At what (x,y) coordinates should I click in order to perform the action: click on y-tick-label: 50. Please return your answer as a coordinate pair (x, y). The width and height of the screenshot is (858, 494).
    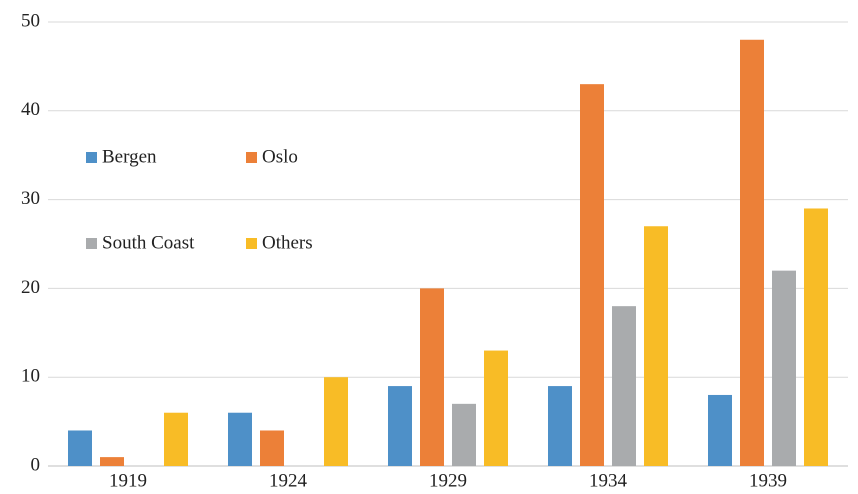
    Looking at the image, I should click on (30, 20).